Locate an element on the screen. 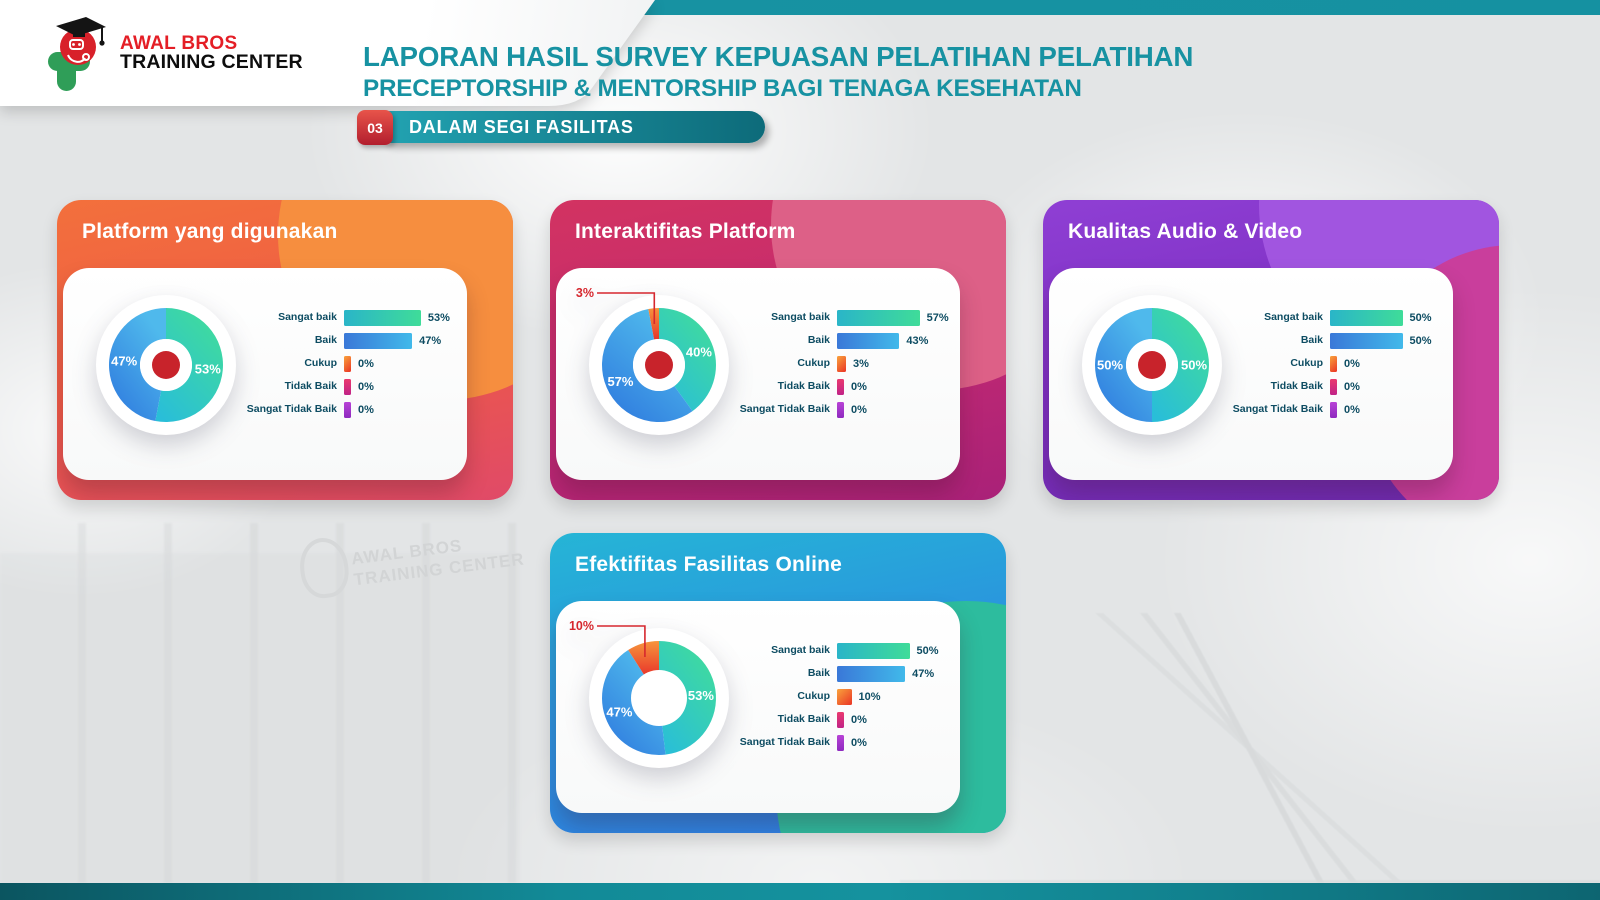 The width and height of the screenshot is (1600, 900). bar-row: Sangat baik 57% is located at coordinates (847, 318).